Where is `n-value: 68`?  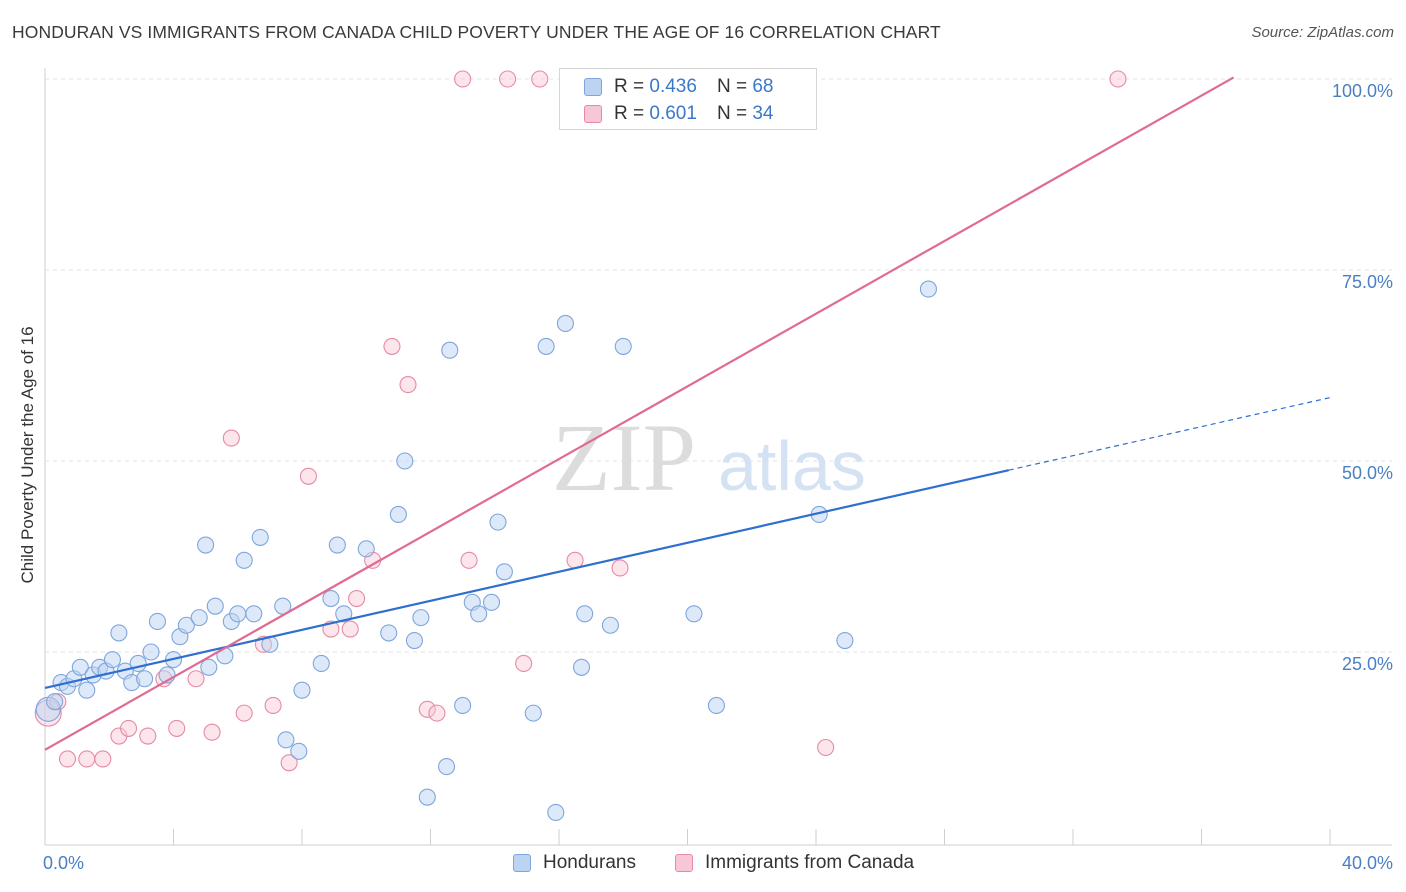 n-value: 68 is located at coordinates (763, 86).